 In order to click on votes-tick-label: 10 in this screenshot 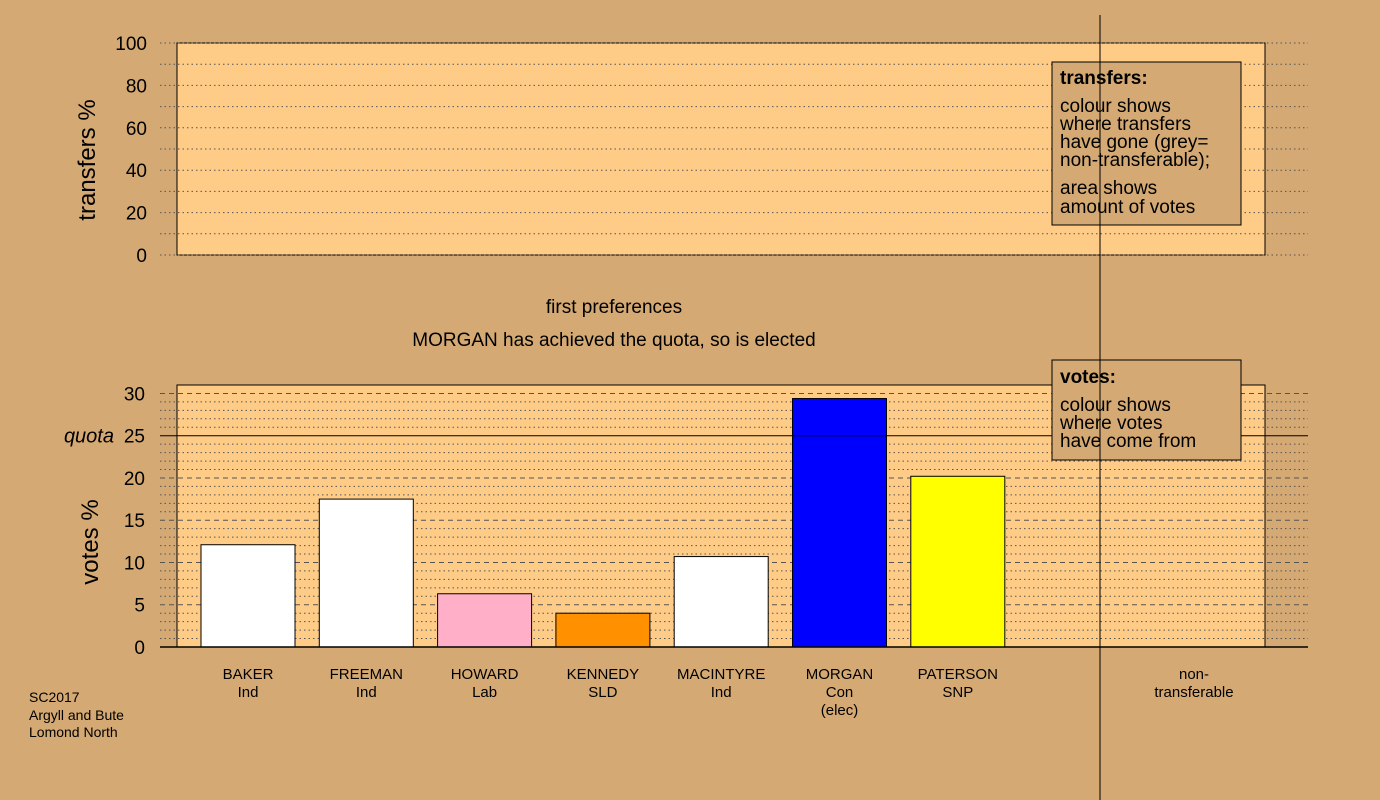, I will do `click(134, 563)`.